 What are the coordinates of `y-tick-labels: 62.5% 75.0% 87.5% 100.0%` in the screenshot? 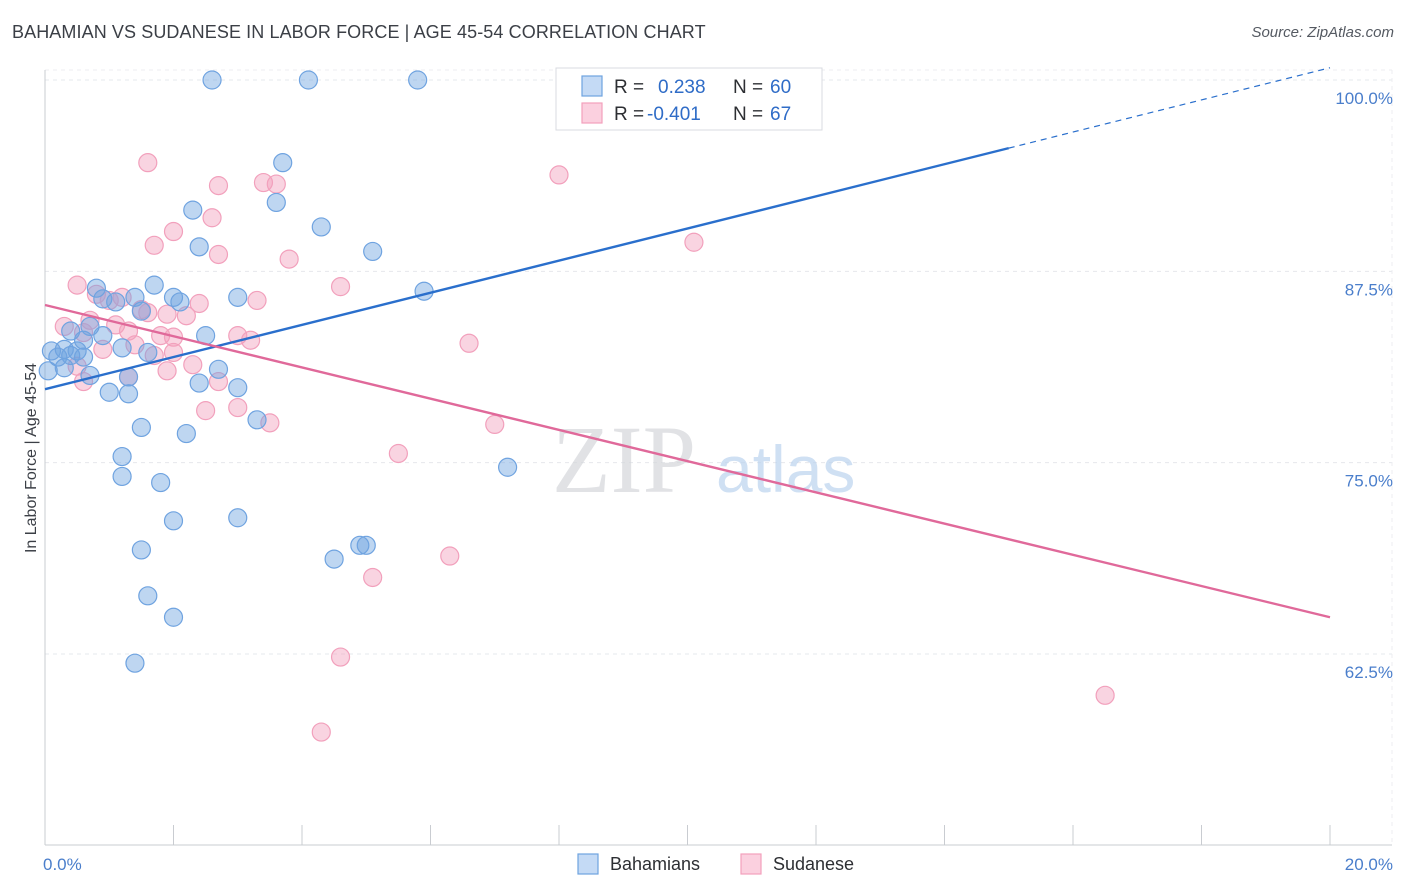 It's located at (1364, 385).